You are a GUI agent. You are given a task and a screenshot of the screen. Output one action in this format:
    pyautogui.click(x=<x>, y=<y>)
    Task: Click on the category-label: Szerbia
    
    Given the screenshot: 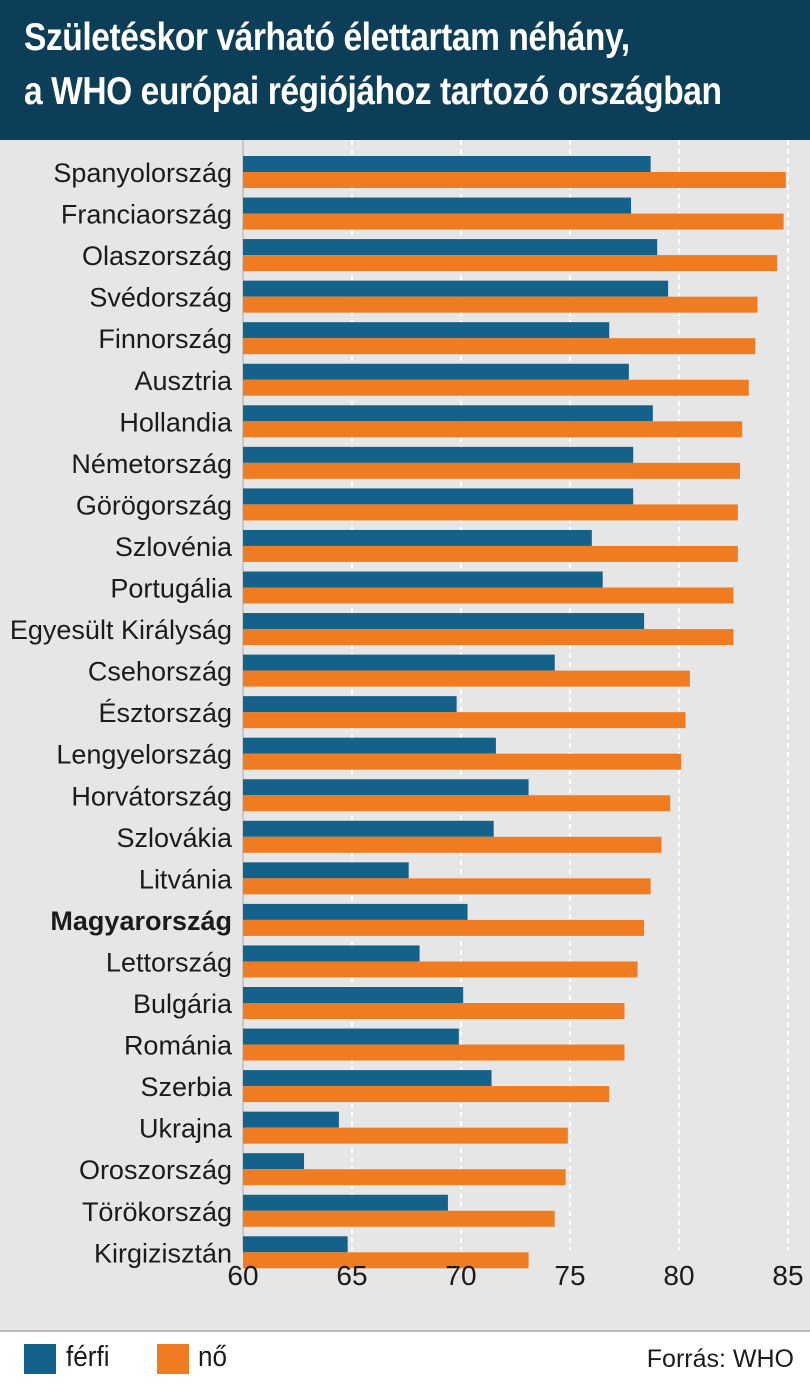 What is the action you would take?
    pyautogui.click(x=186, y=1087)
    